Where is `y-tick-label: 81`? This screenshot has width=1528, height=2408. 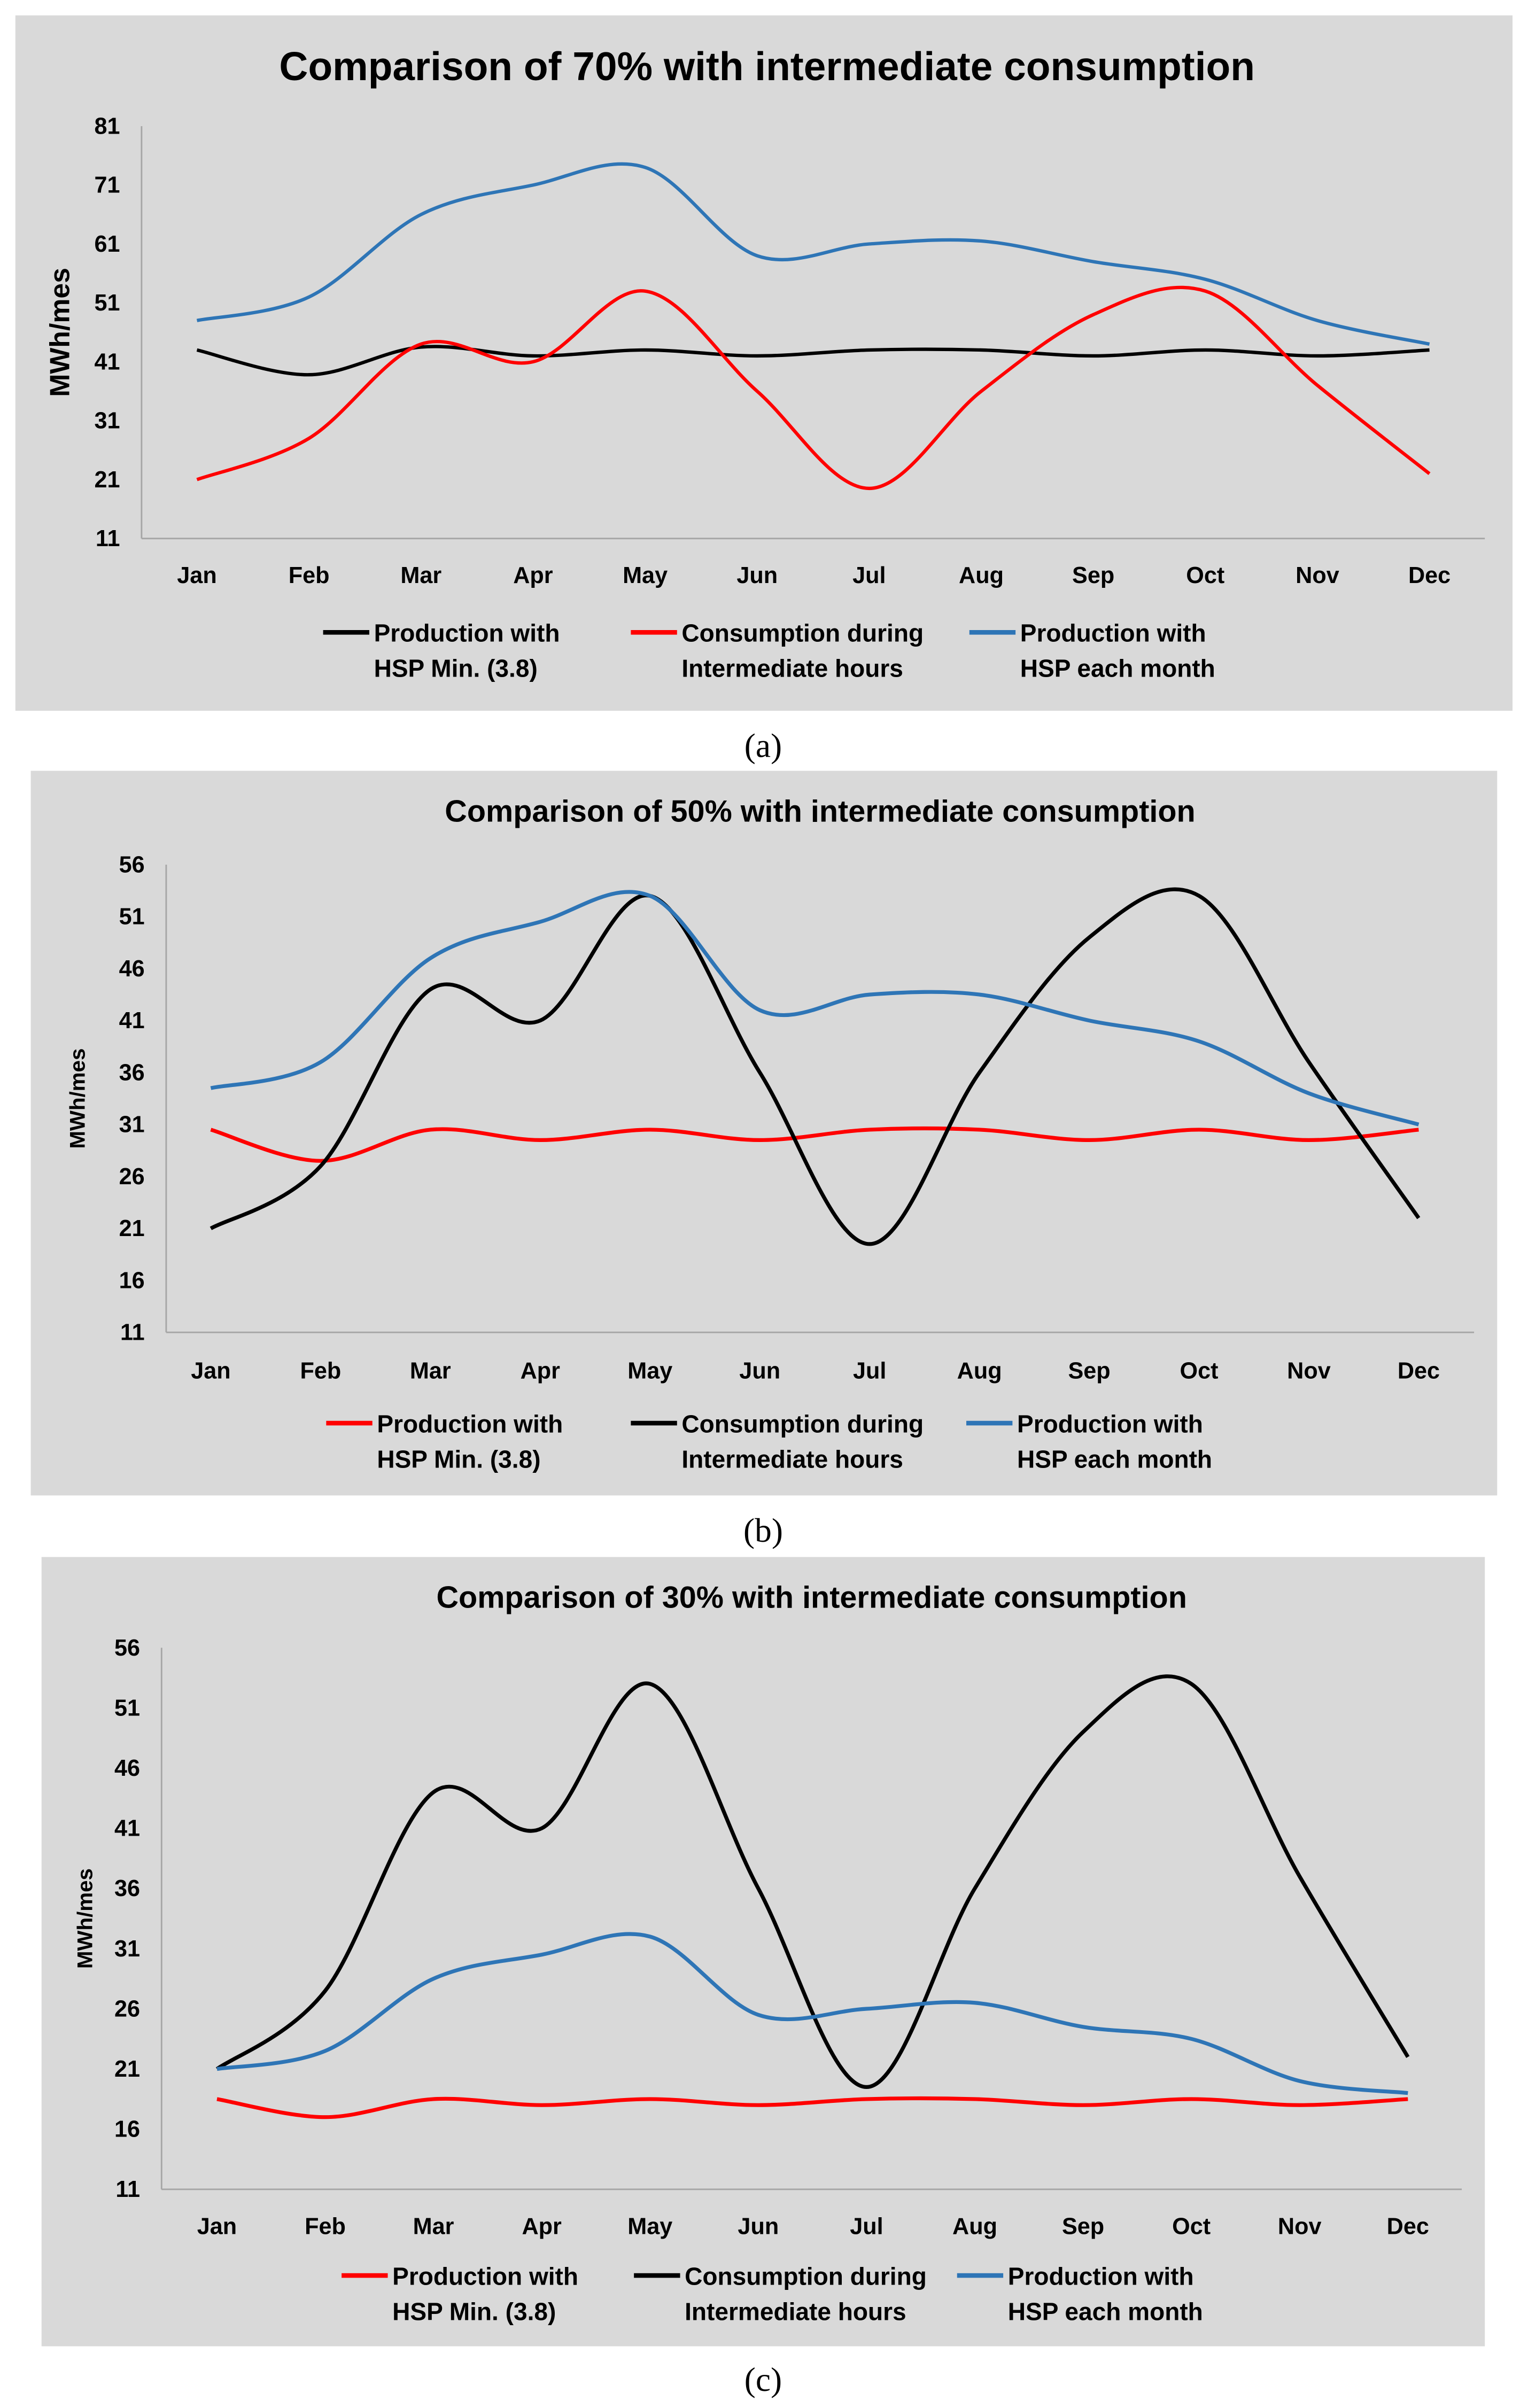 y-tick-label: 81 is located at coordinates (108, 126).